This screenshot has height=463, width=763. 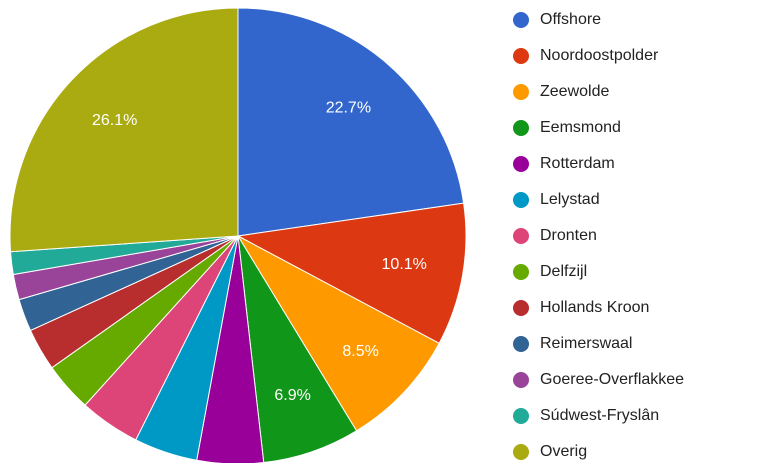 What do you see at coordinates (599, 415) in the screenshot?
I see `legend-label: Súdwest-Fryslân` at bounding box center [599, 415].